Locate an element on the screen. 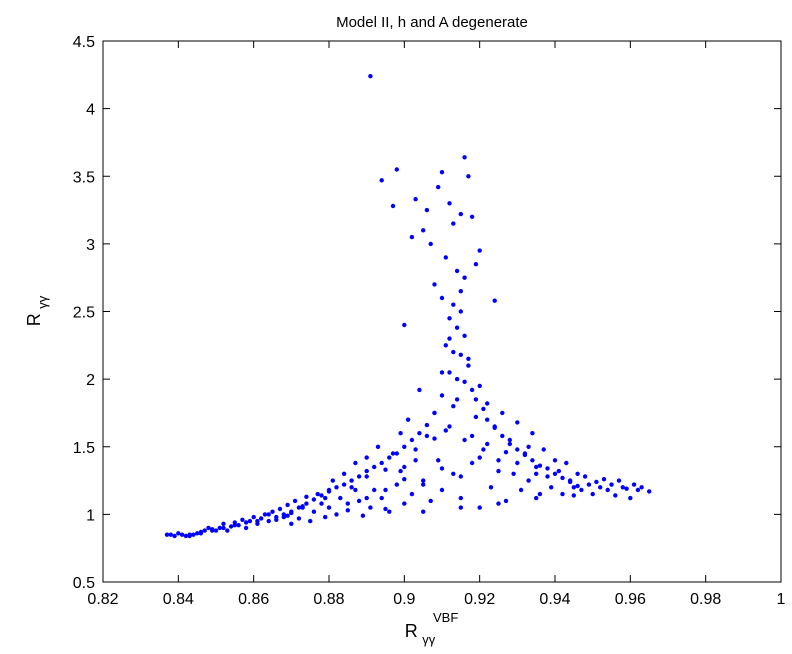 The image size is (792, 654). x-axis-label: R γγ is located at coordinates (420, 634).